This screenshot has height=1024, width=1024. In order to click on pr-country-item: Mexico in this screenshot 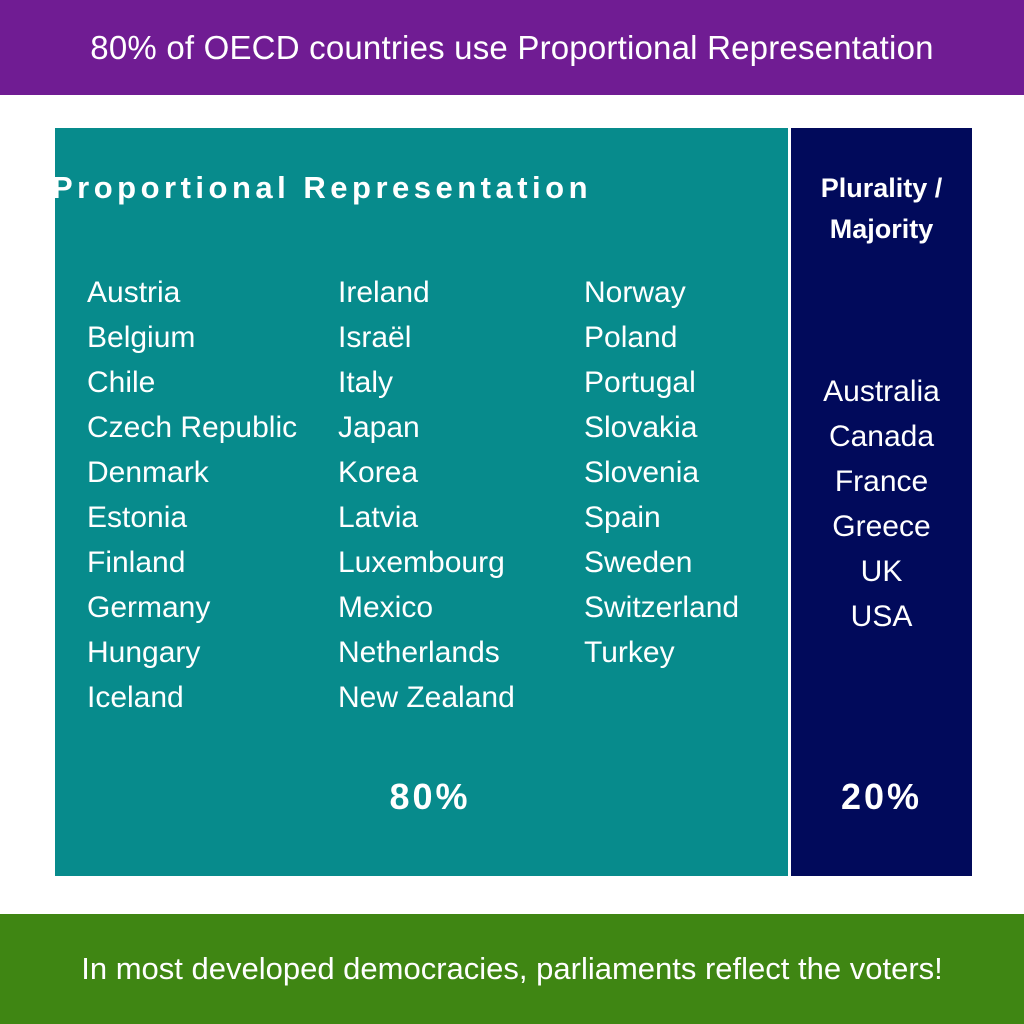, I will do `click(386, 607)`.